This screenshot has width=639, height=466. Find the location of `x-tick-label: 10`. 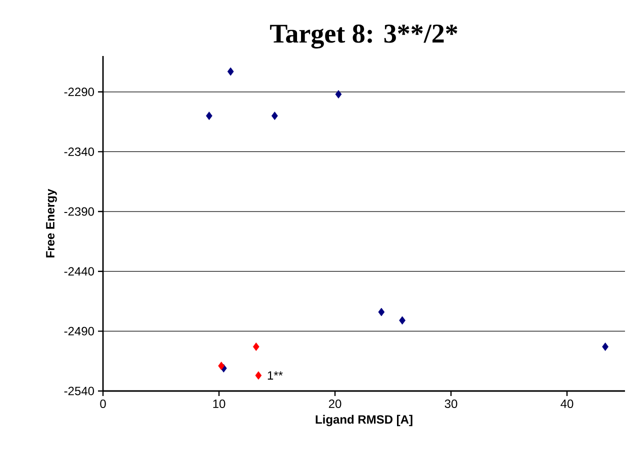

x-tick-label: 10 is located at coordinates (219, 404).